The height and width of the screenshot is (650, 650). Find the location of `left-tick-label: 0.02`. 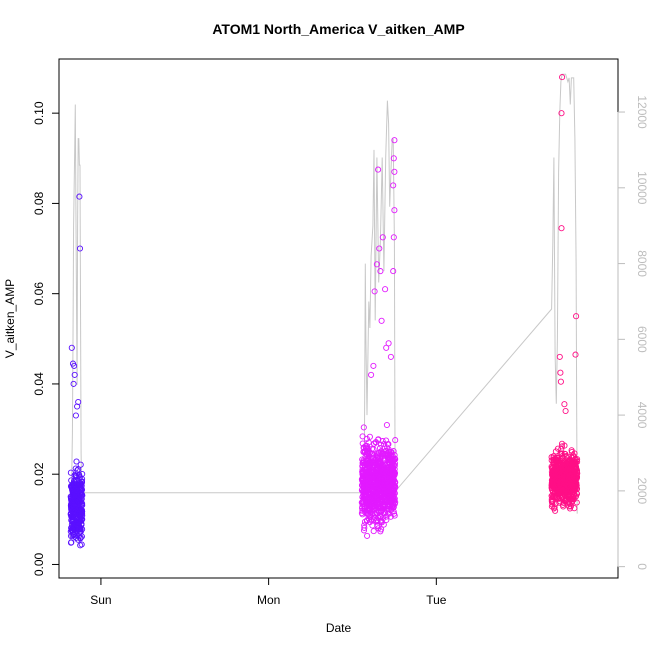

left-tick-label: 0.02 is located at coordinates (39, 474).